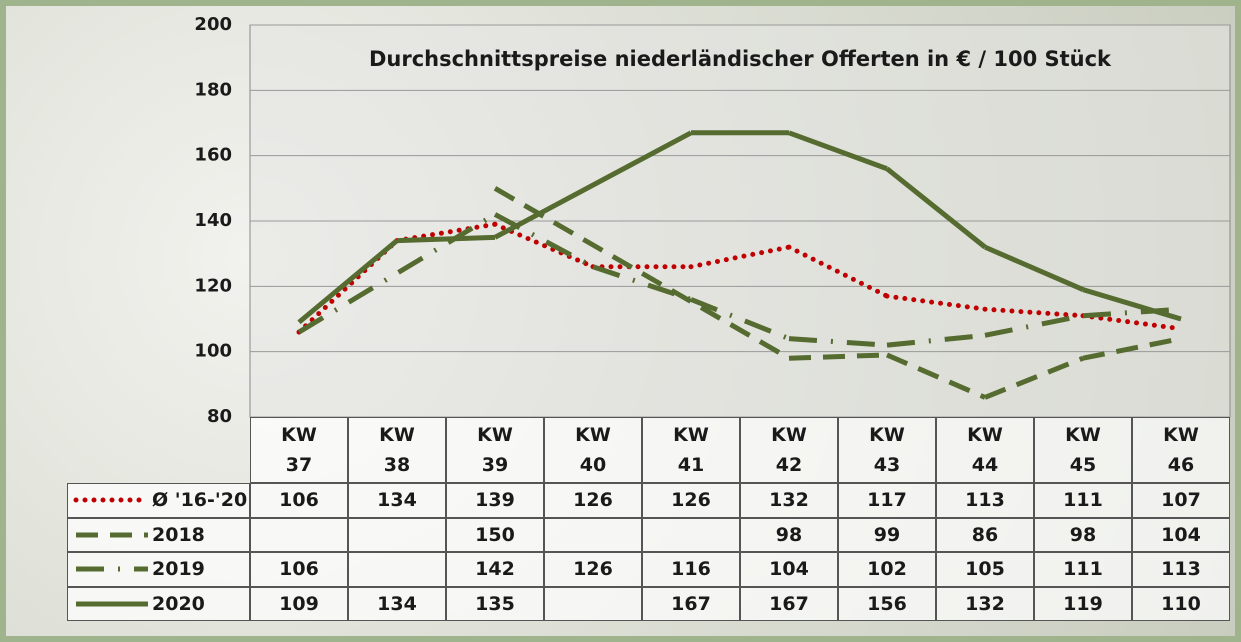 The width and height of the screenshot is (1241, 642). Describe the element at coordinates (178, 534) in the screenshot. I see `legend-label: 2018` at that location.